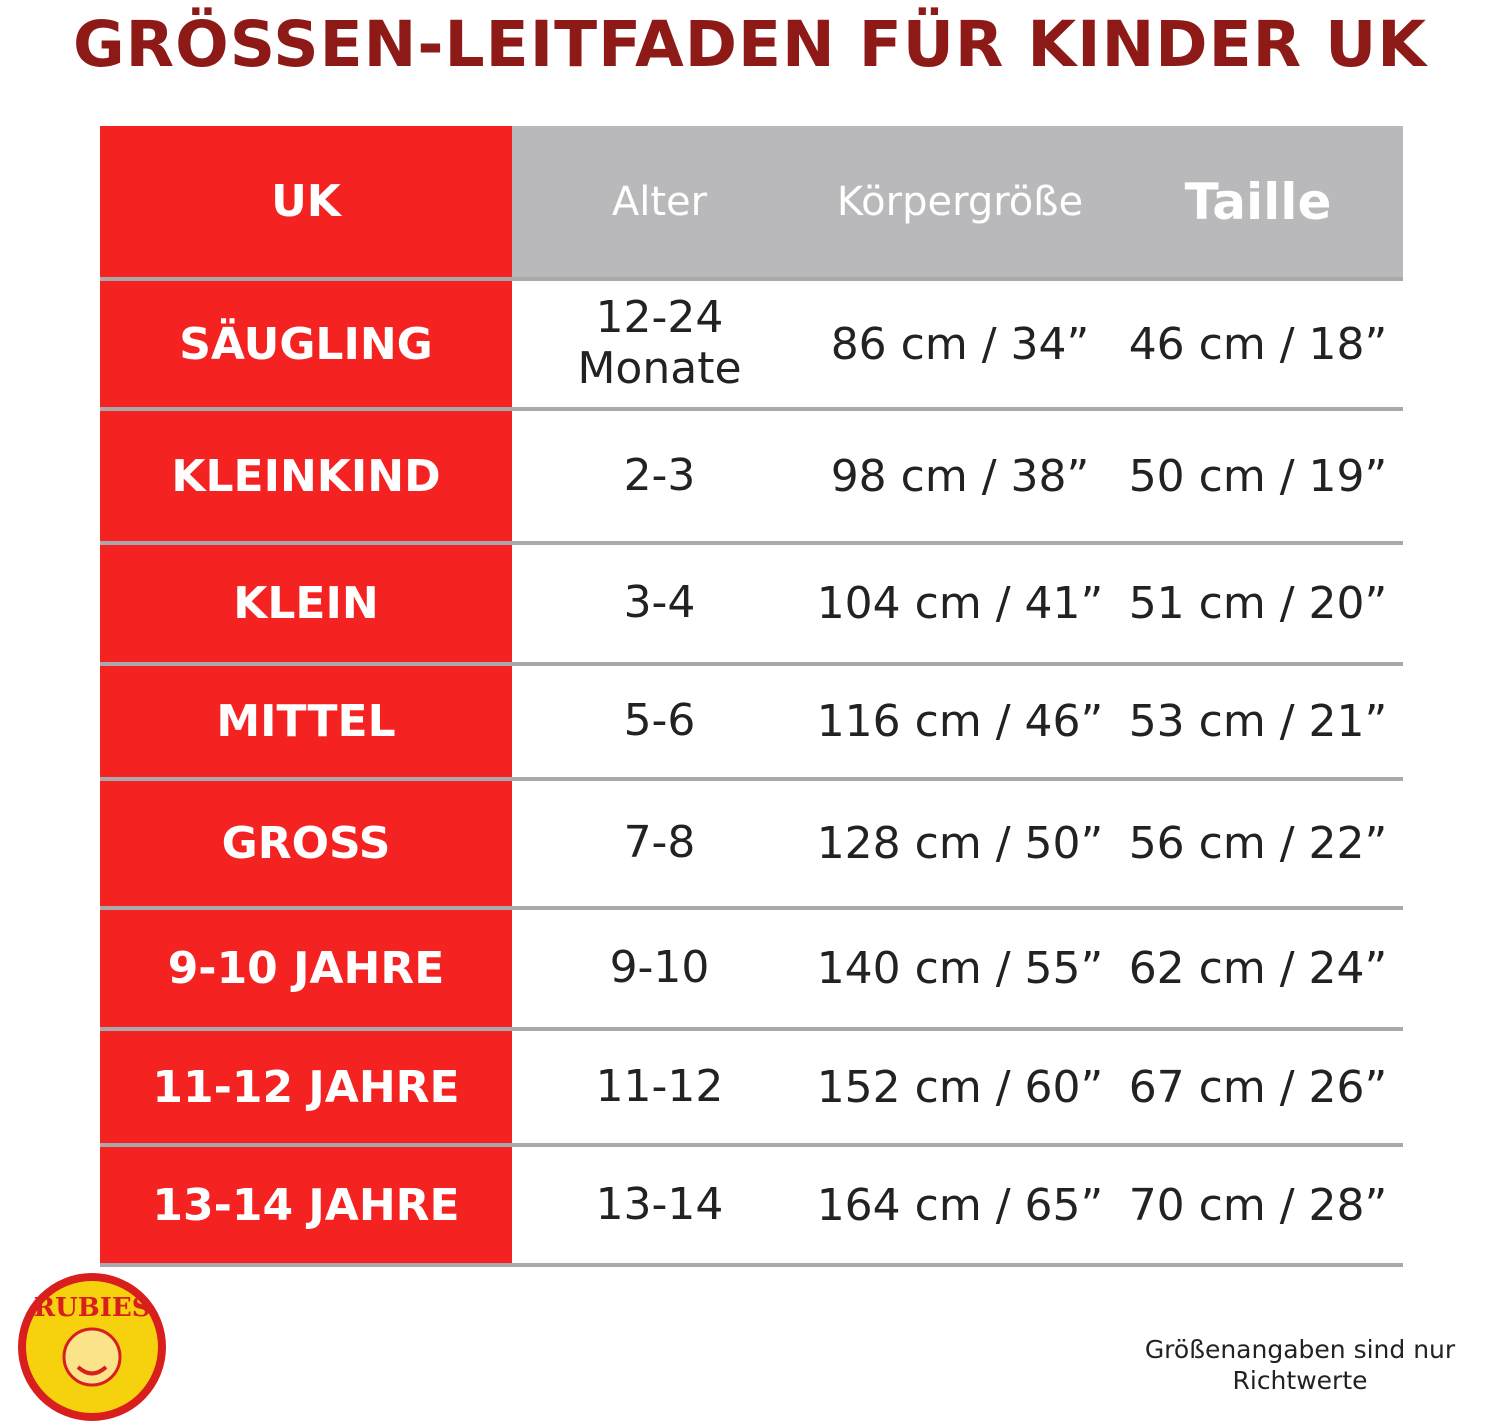 The image size is (1500, 1428). I want to click on table-cell: 56 cm / 22”, so click(1258, 843).